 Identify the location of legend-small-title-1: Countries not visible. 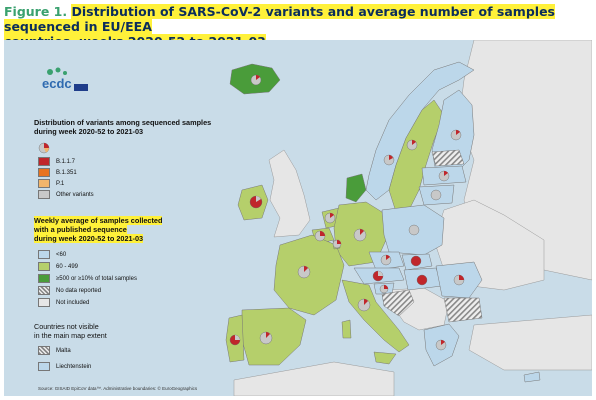
(66, 326).